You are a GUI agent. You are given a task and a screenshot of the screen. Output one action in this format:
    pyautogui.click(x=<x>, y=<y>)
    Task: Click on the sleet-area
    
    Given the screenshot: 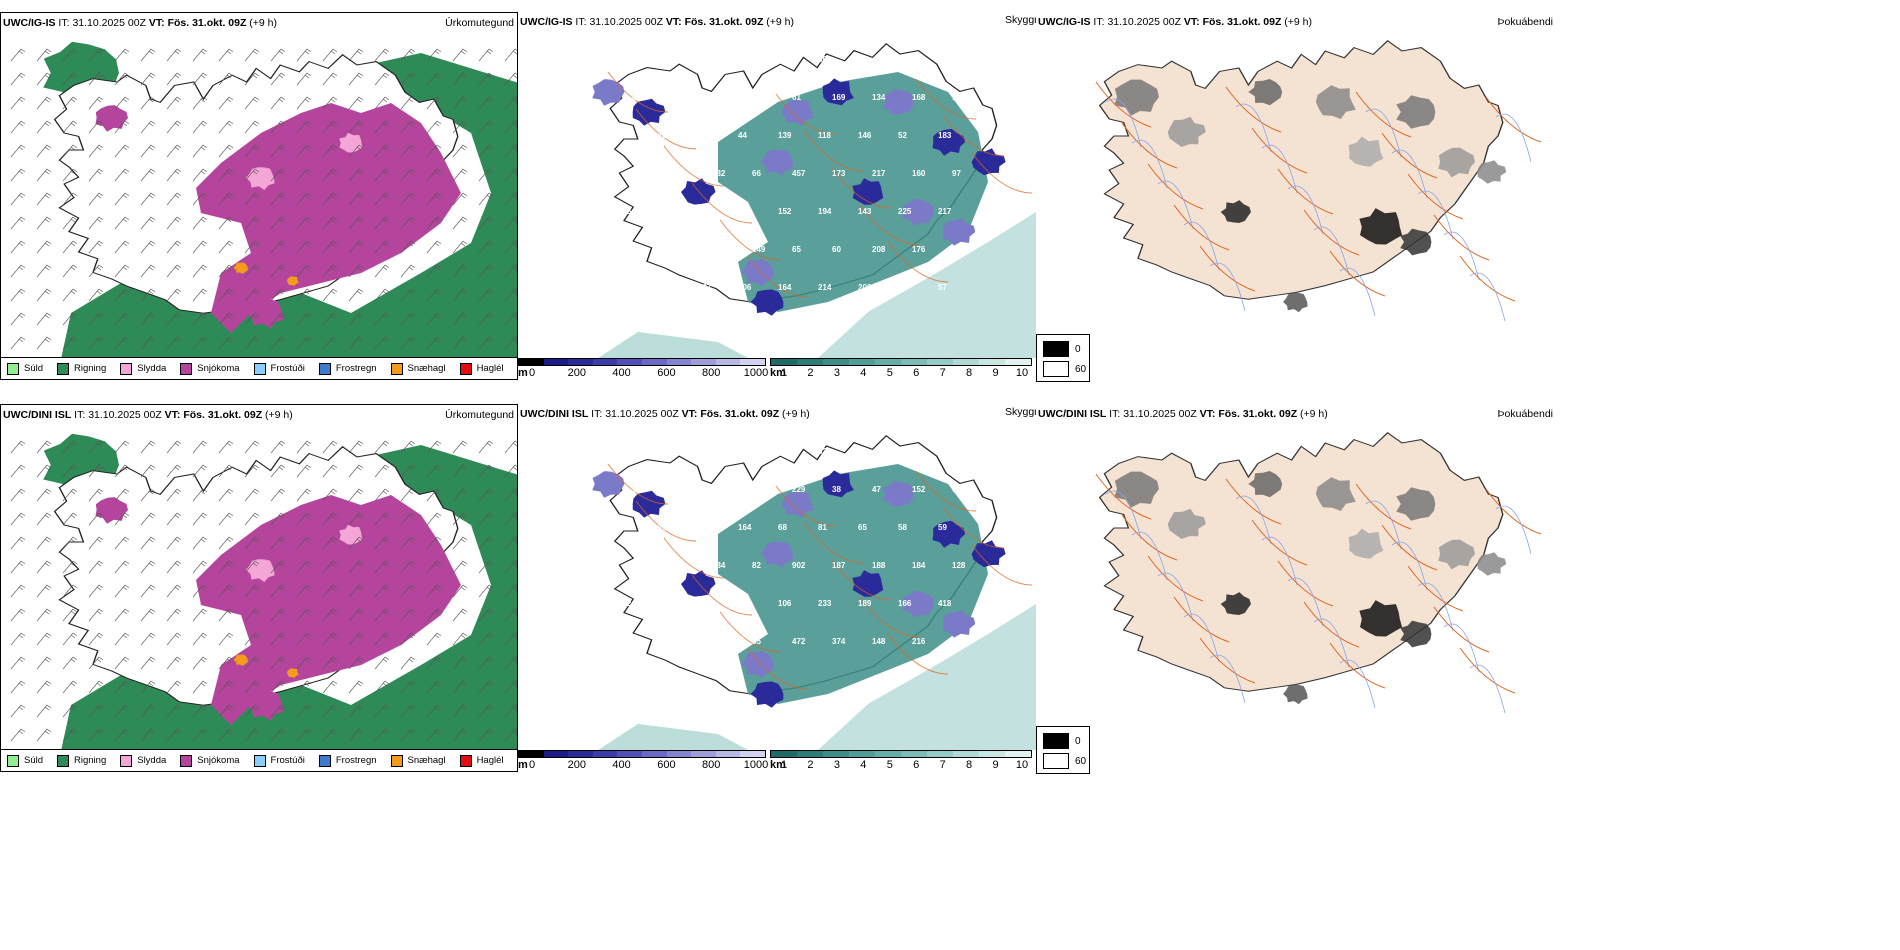 What is the action you would take?
    pyautogui.click(x=260, y=570)
    